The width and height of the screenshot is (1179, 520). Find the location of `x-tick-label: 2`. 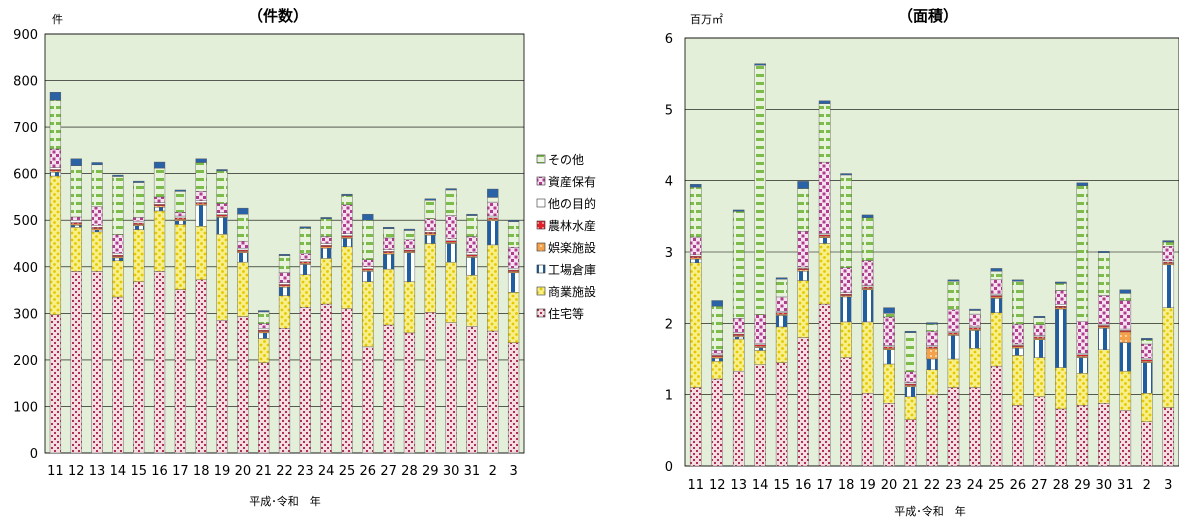

x-tick-label: 2 is located at coordinates (493, 471).